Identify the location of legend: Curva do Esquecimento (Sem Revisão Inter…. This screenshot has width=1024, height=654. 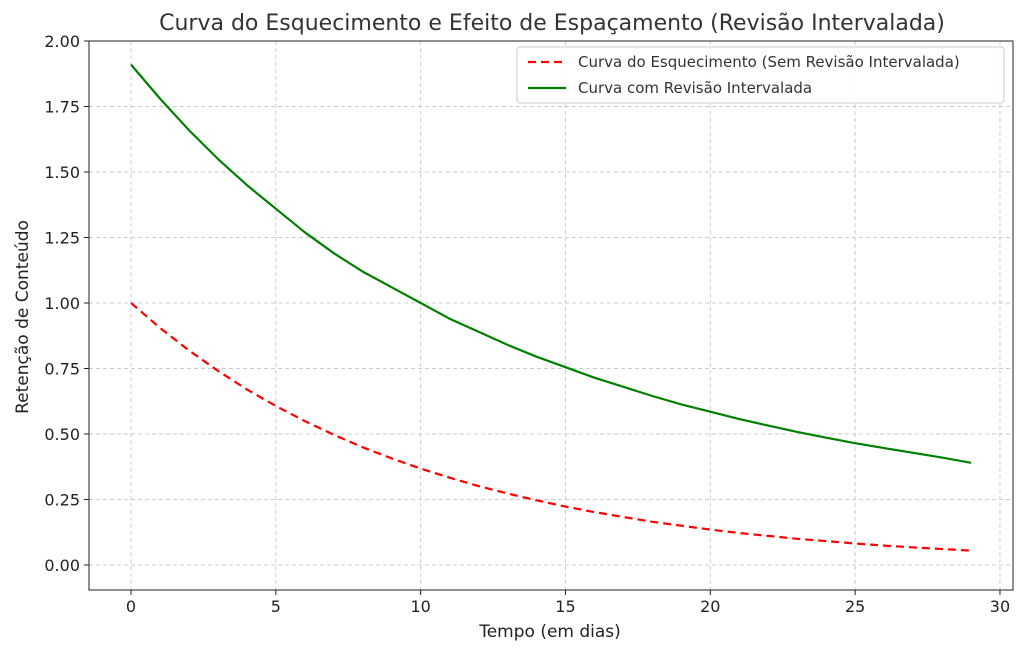
(760, 75).